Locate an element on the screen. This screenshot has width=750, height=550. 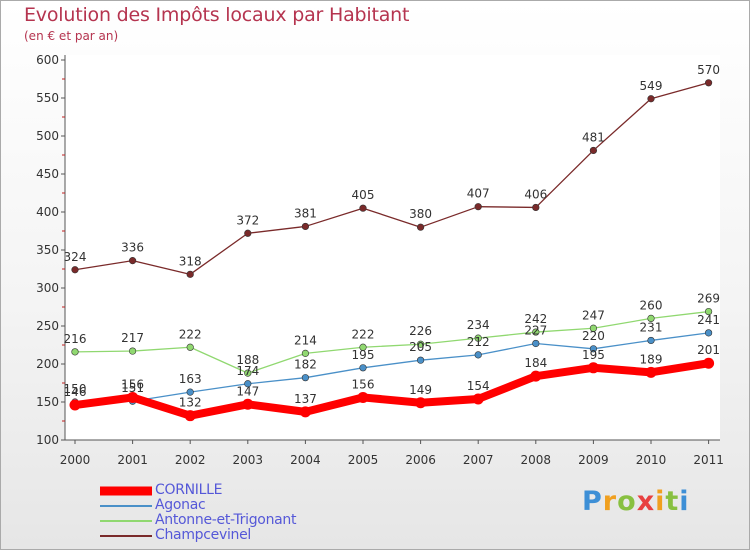
data-label: 231 is located at coordinates (651, 327).